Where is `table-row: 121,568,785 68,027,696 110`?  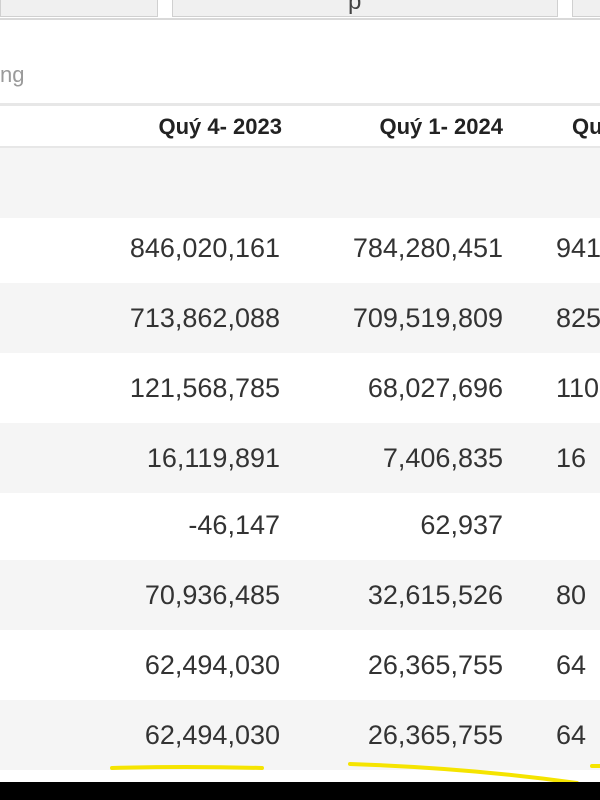
table-row: 121,568,785 68,027,696 110 is located at coordinates (300, 388).